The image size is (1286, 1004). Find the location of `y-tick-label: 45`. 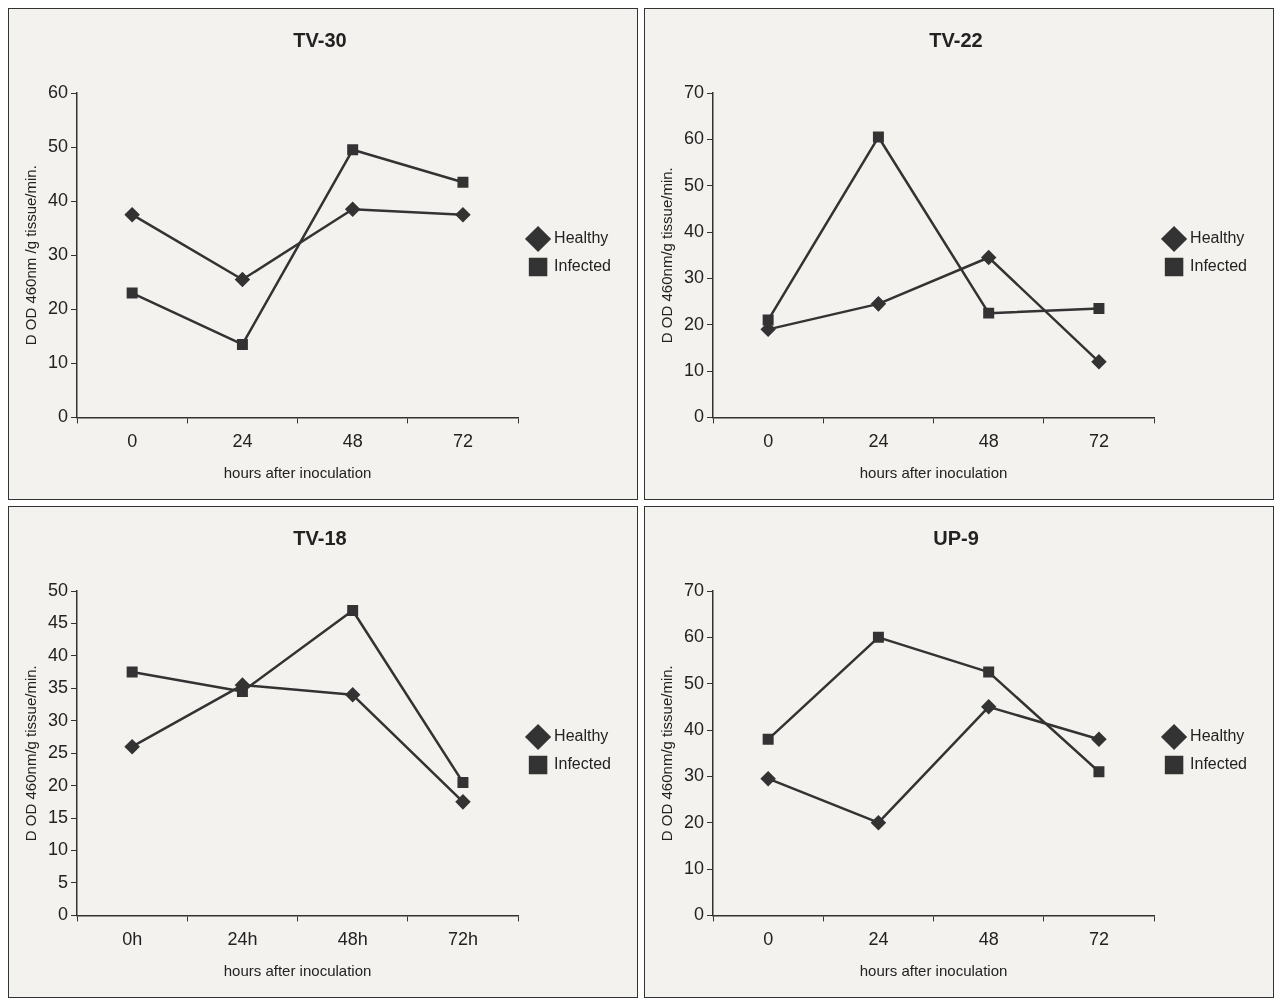

y-tick-label: 45 is located at coordinates (58, 622).